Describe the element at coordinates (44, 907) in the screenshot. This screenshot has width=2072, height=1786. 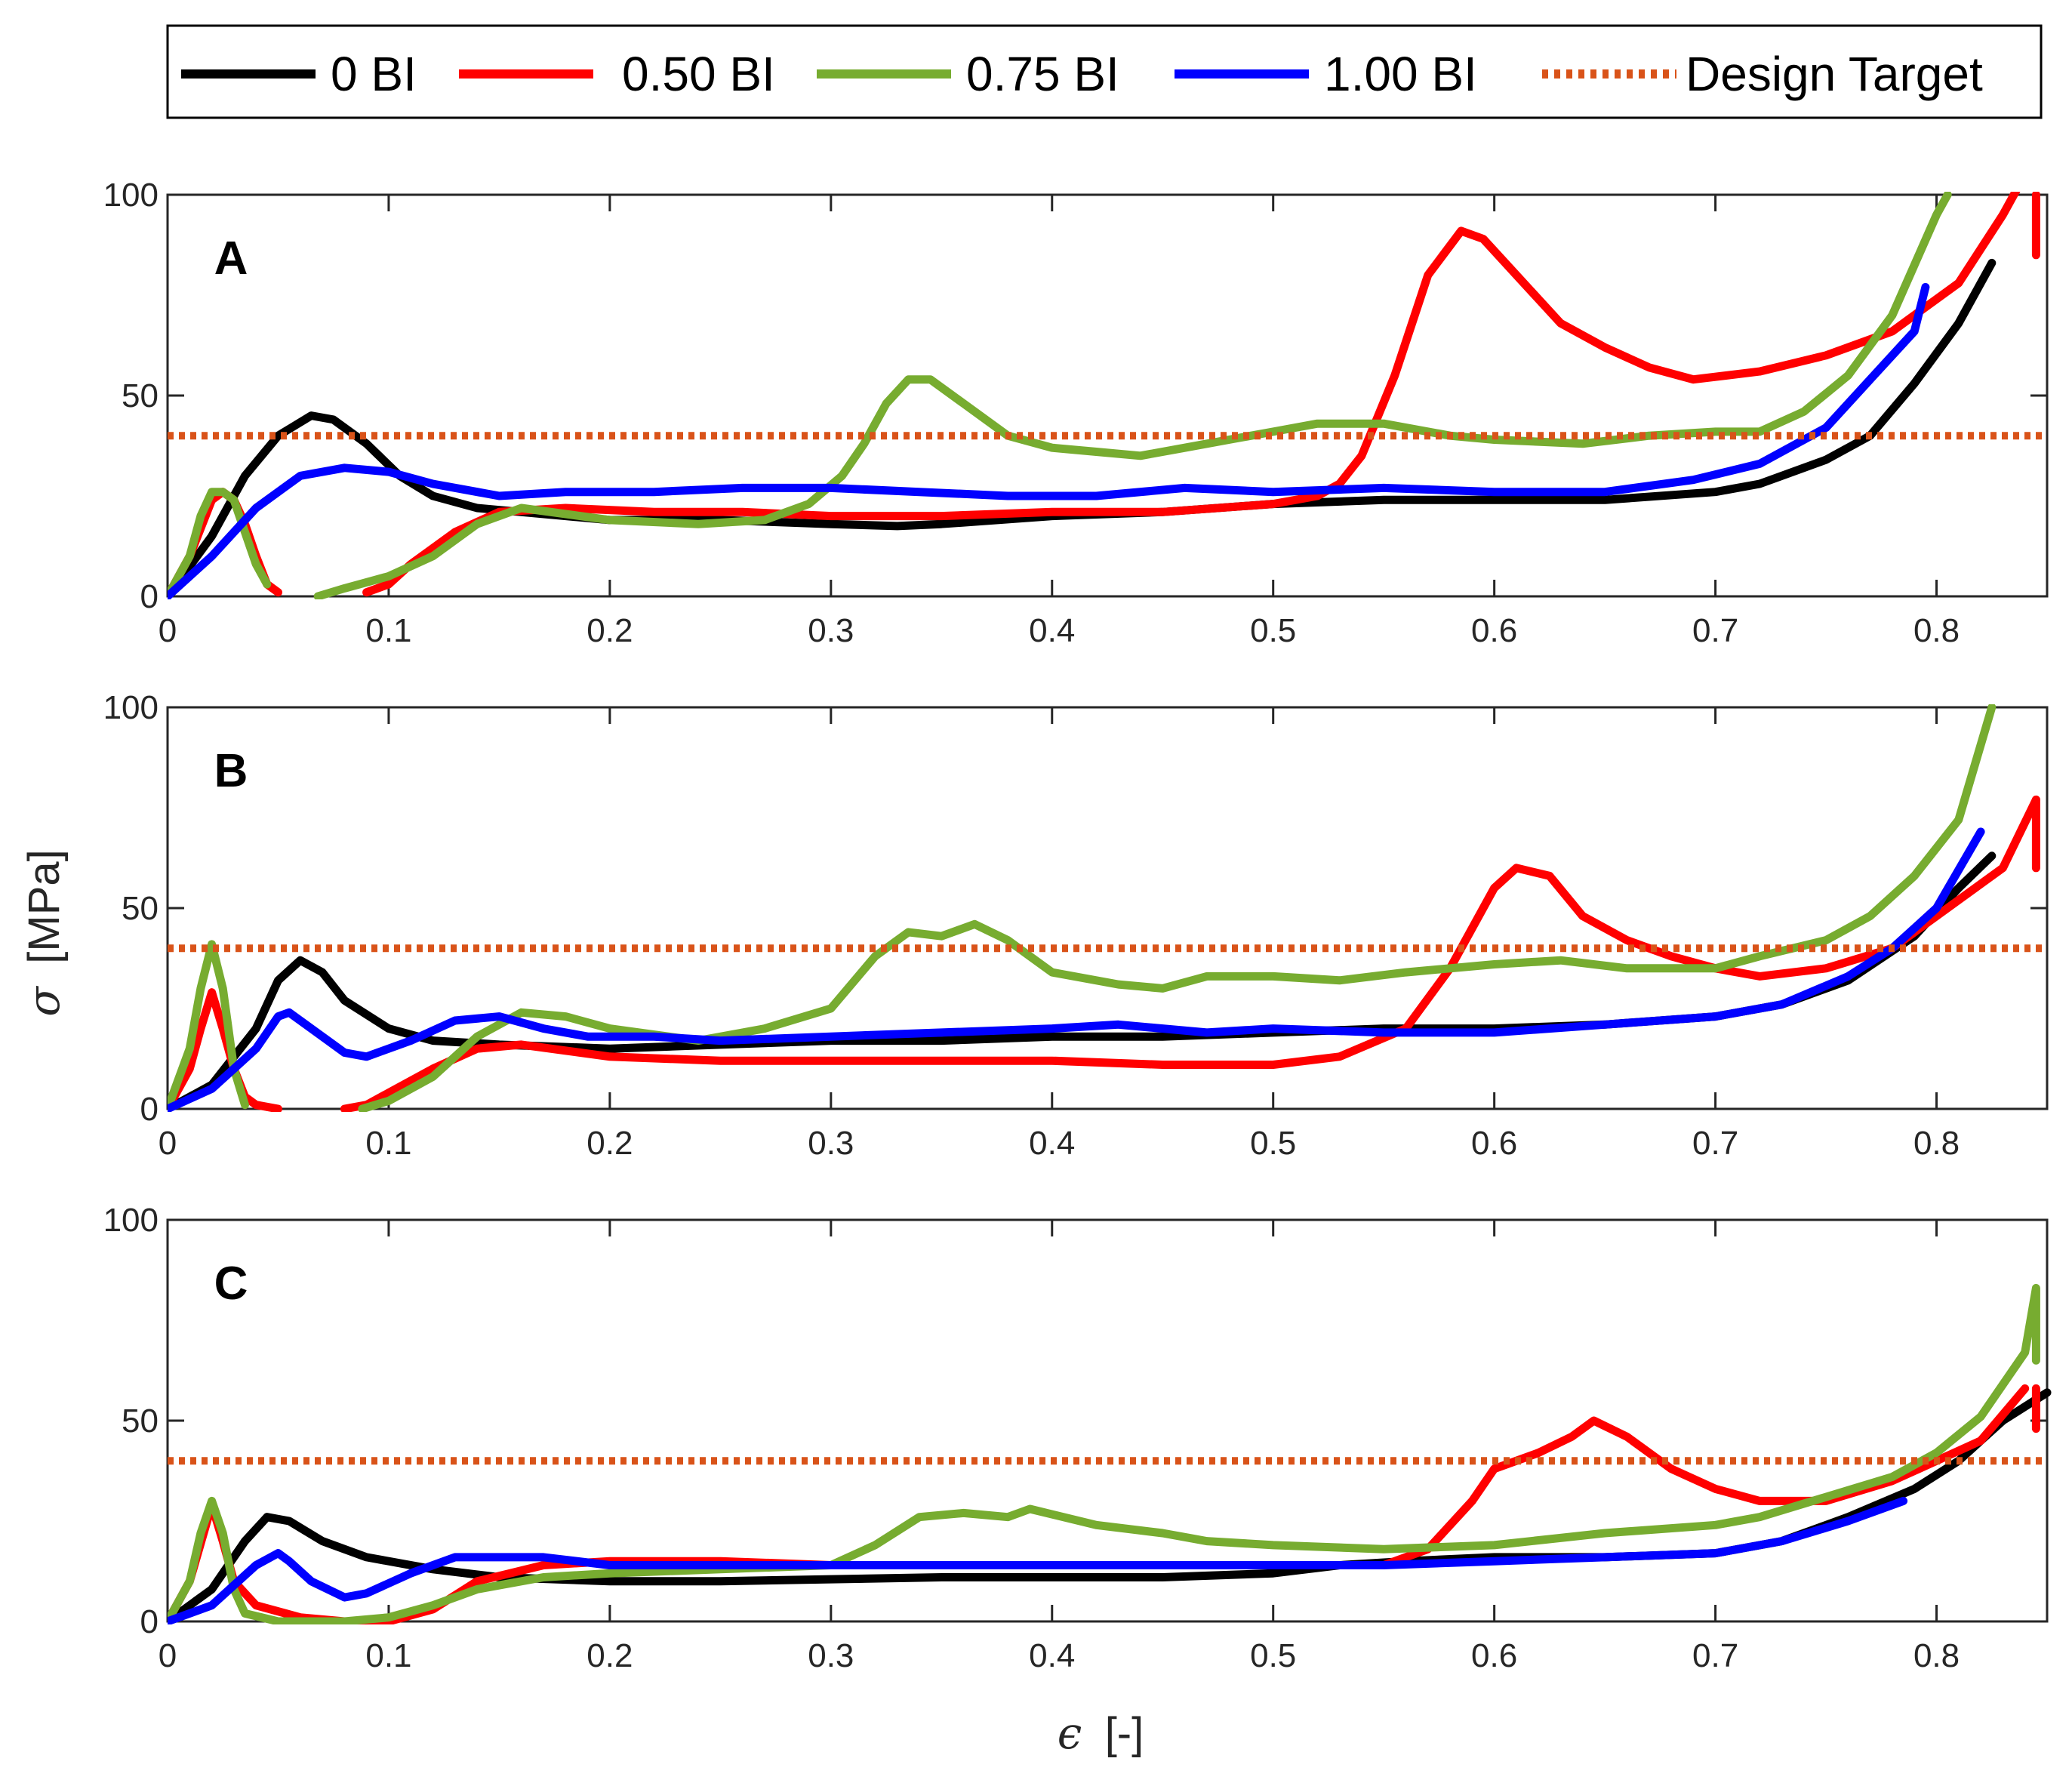
I see `y-axis-unit: [MPa]` at that location.